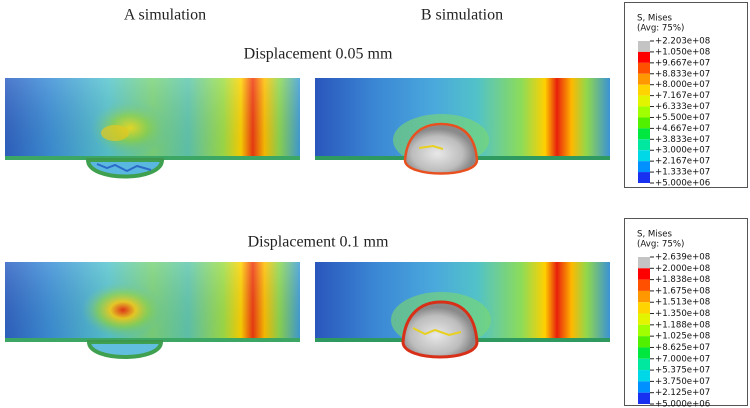 The image size is (750, 408). I want to click on legend-label: +8.000e+07, so click(682, 85).